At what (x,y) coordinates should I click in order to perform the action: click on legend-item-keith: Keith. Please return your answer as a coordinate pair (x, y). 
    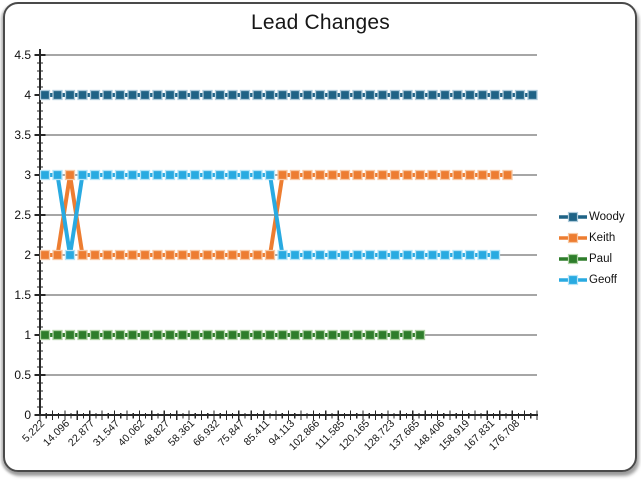
    Looking at the image, I should click on (598, 238).